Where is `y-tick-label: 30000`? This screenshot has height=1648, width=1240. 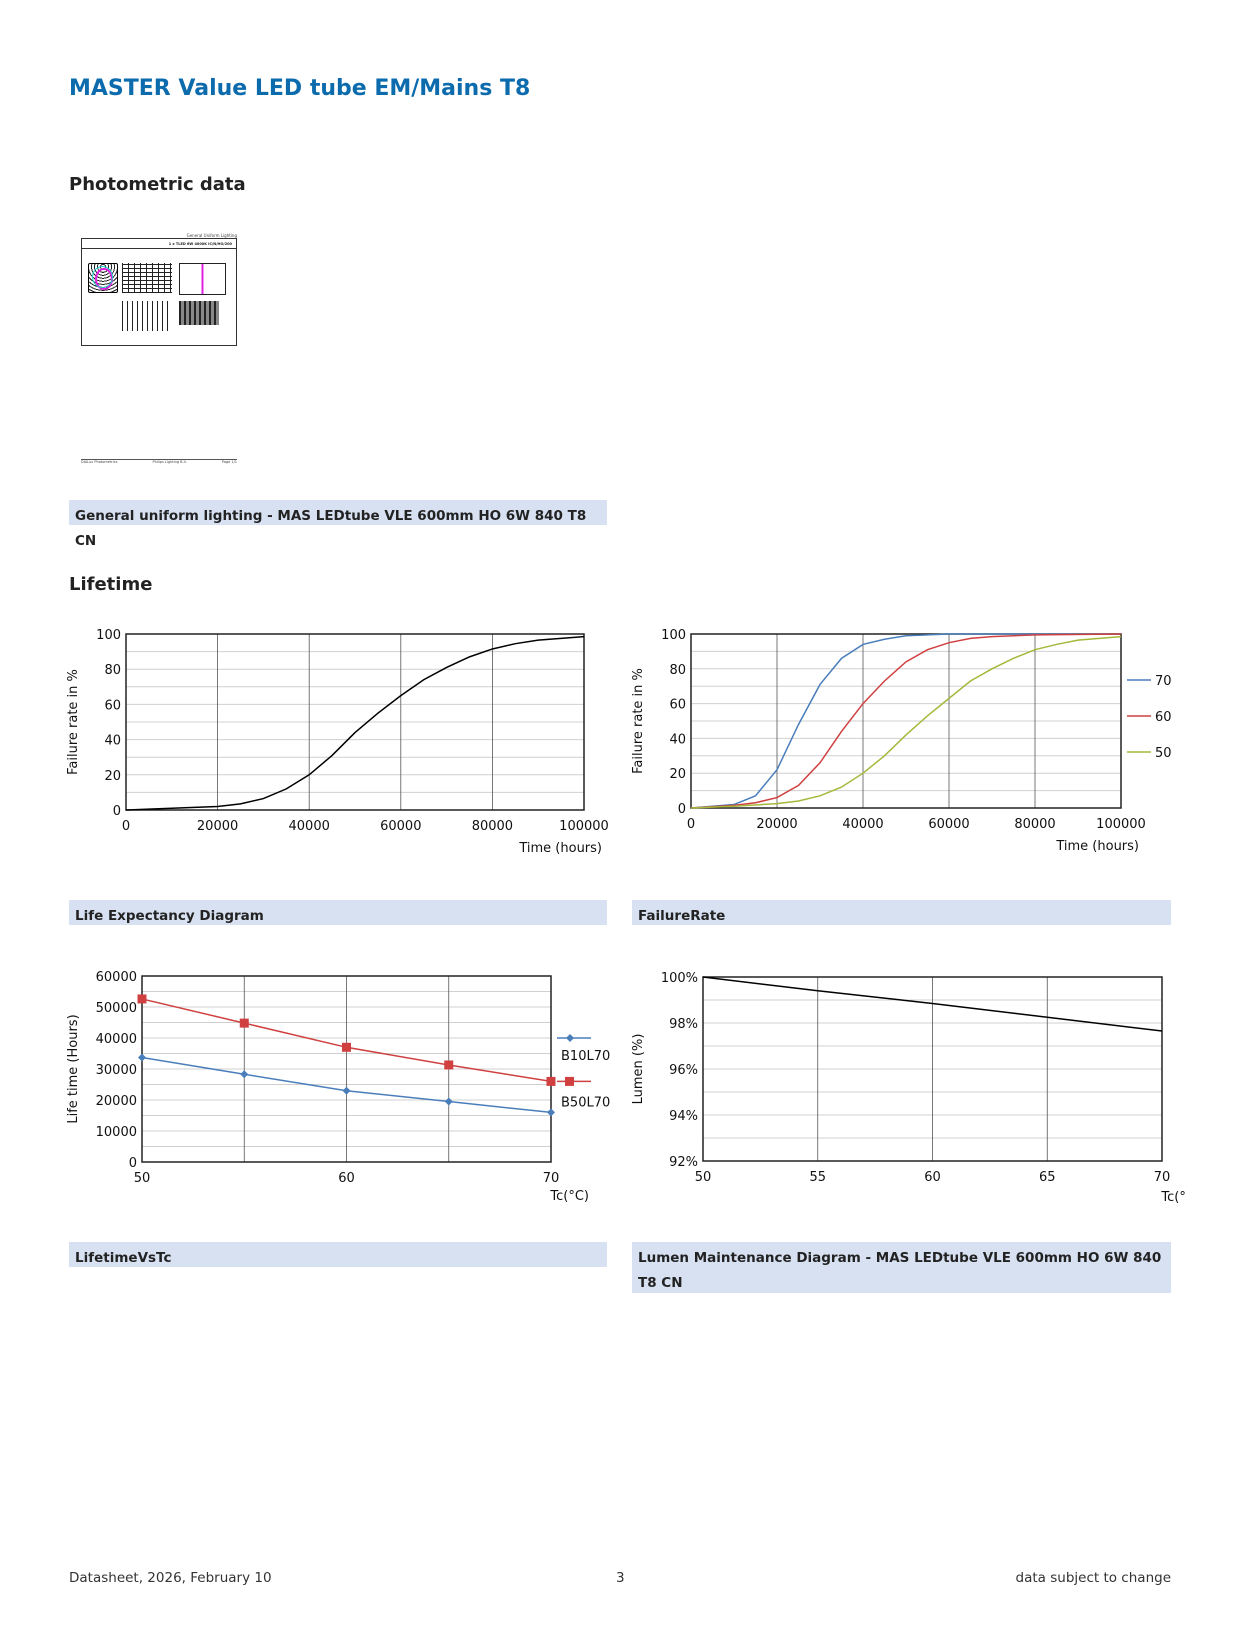
y-tick-label: 30000 is located at coordinates (116, 1070).